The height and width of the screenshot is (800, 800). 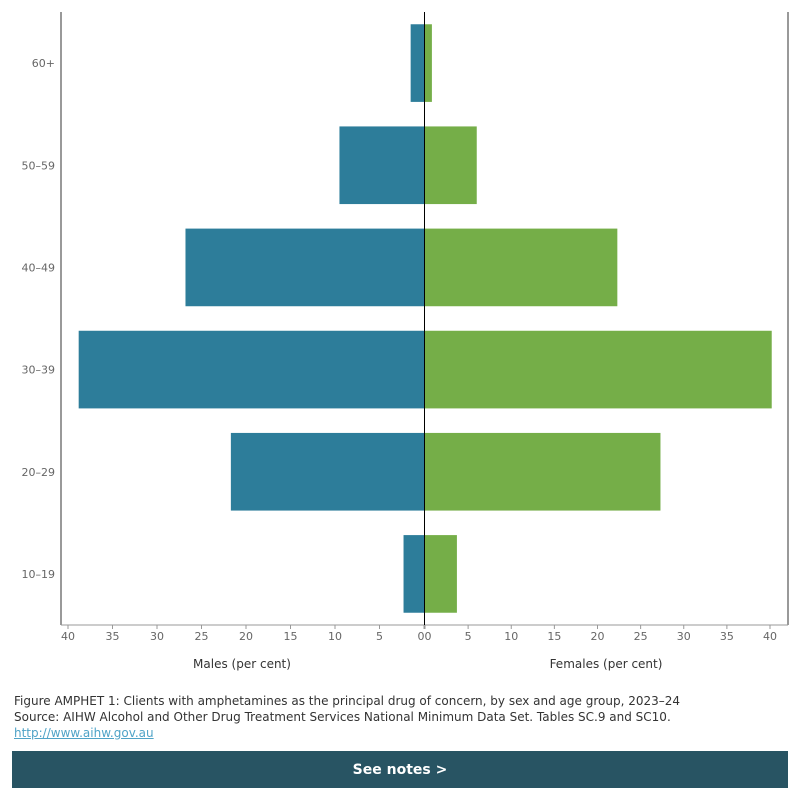 I want to click on aihw-link: http://www.aihw.gov.au, so click(x=84, y=733).